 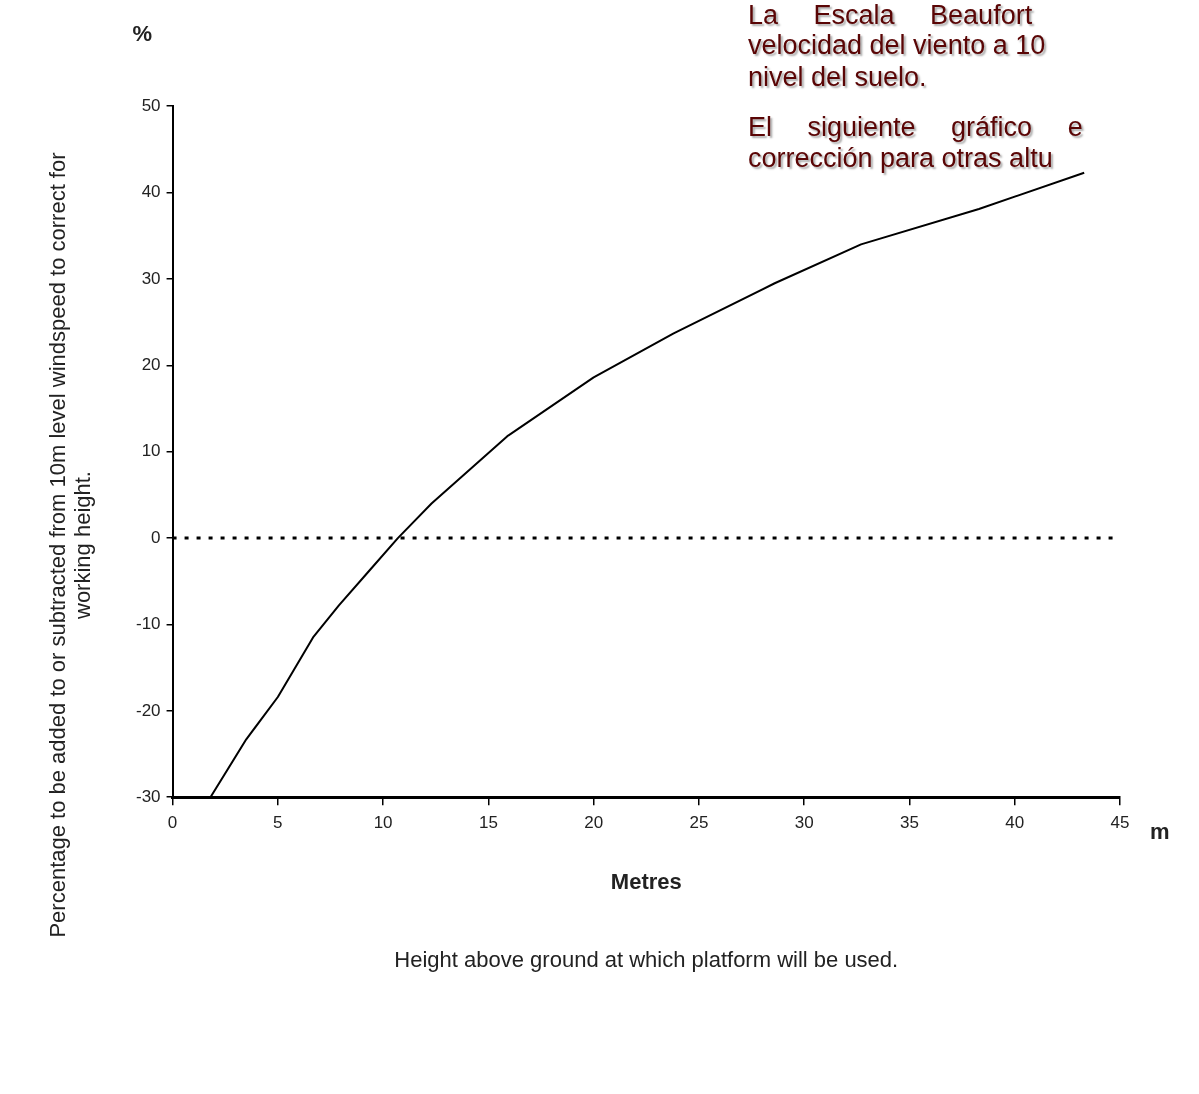 What do you see at coordinates (148, 796) in the screenshot?
I see `y-tick-label: -30` at bounding box center [148, 796].